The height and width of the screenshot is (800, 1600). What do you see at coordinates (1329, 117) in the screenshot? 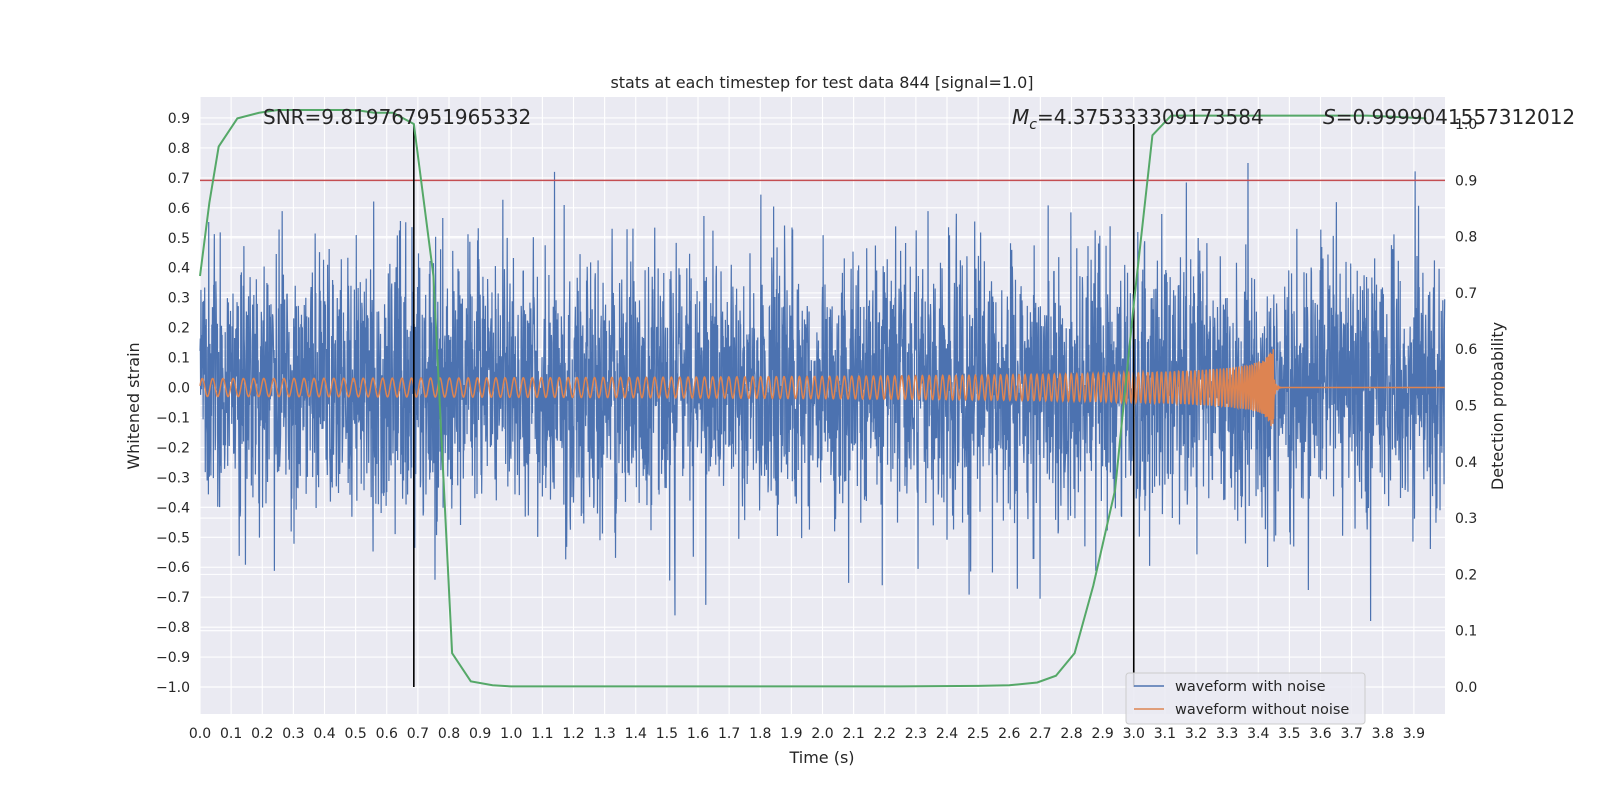
I see `score-symbol: S` at bounding box center [1329, 117].